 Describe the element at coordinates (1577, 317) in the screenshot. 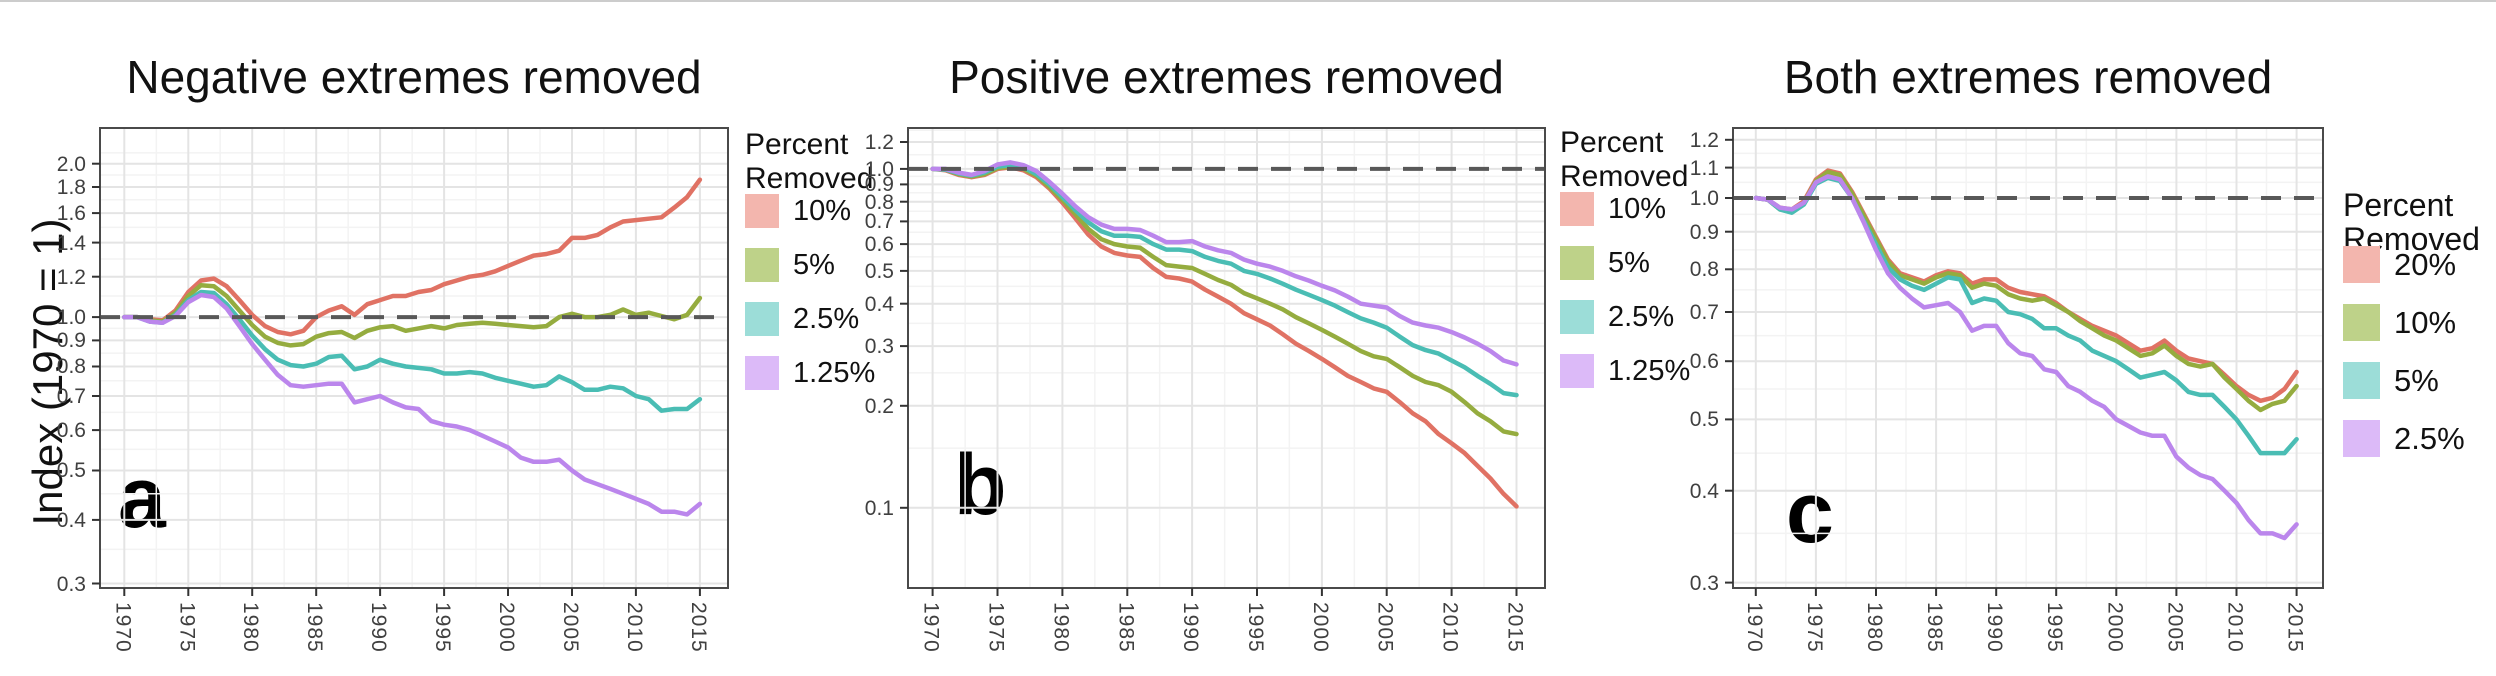

I see `legend-swatch-2.5%` at that location.